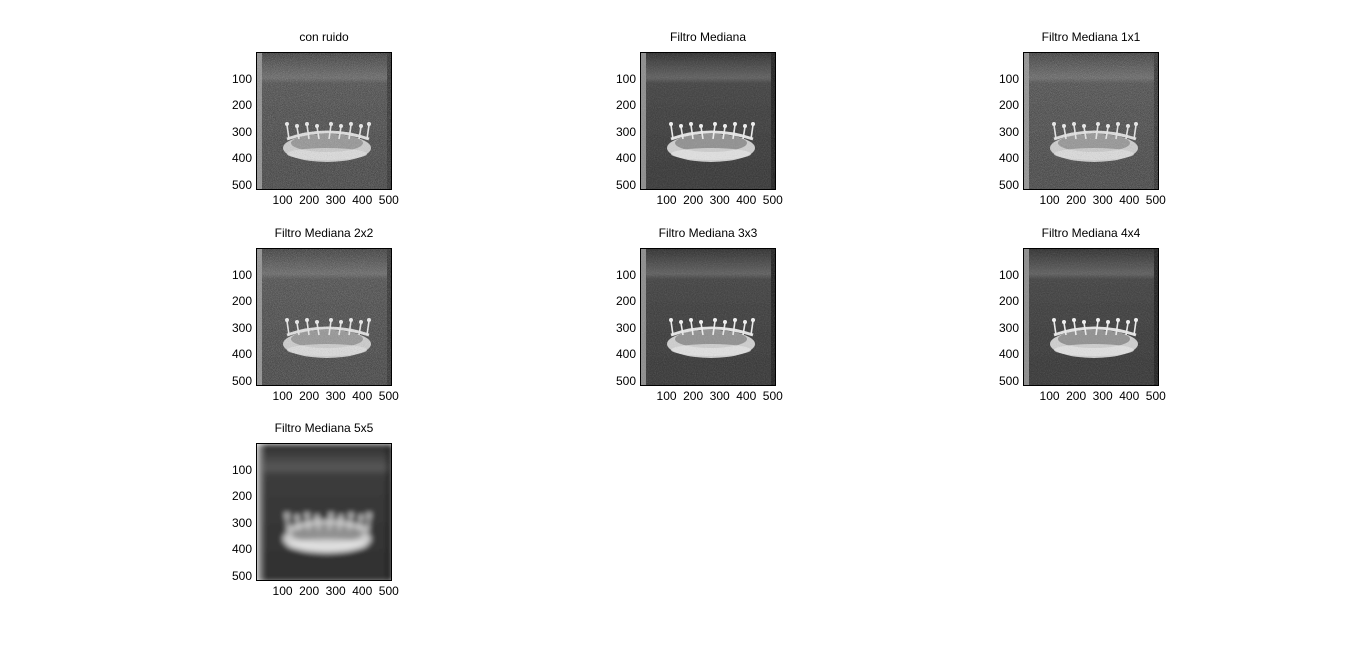  What do you see at coordinates (708, 233) in the screenshot?
I see `subplot-title: Filtro Mediana 3x3` at bounding box center [708, 233].